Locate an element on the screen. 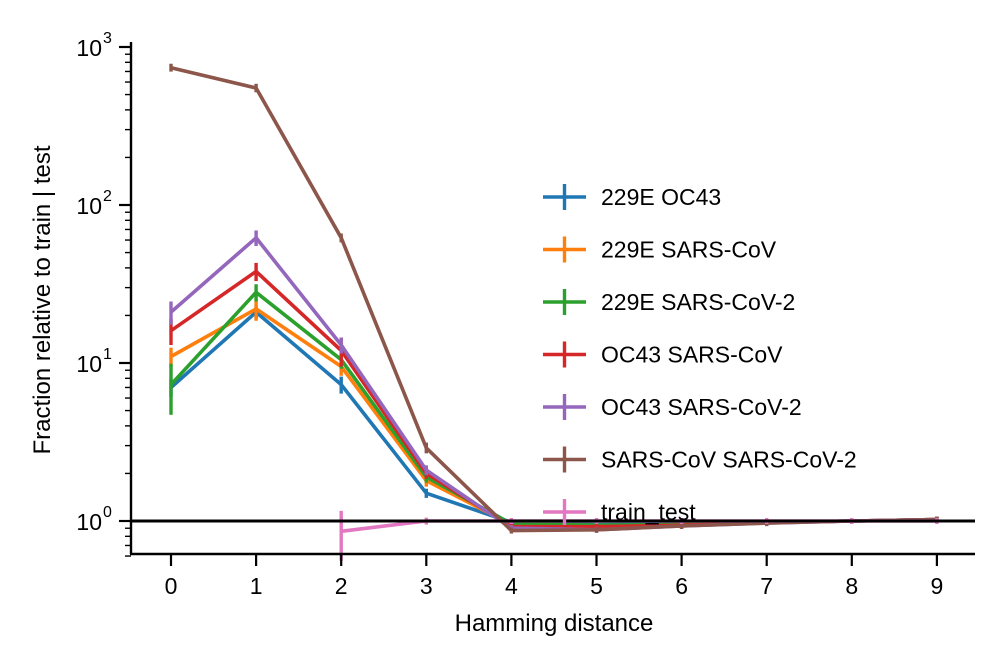 Image resolution: width=1005 pixels, height=669 pixels. x-tick-label: 3 is located at coordinates (426, 586).